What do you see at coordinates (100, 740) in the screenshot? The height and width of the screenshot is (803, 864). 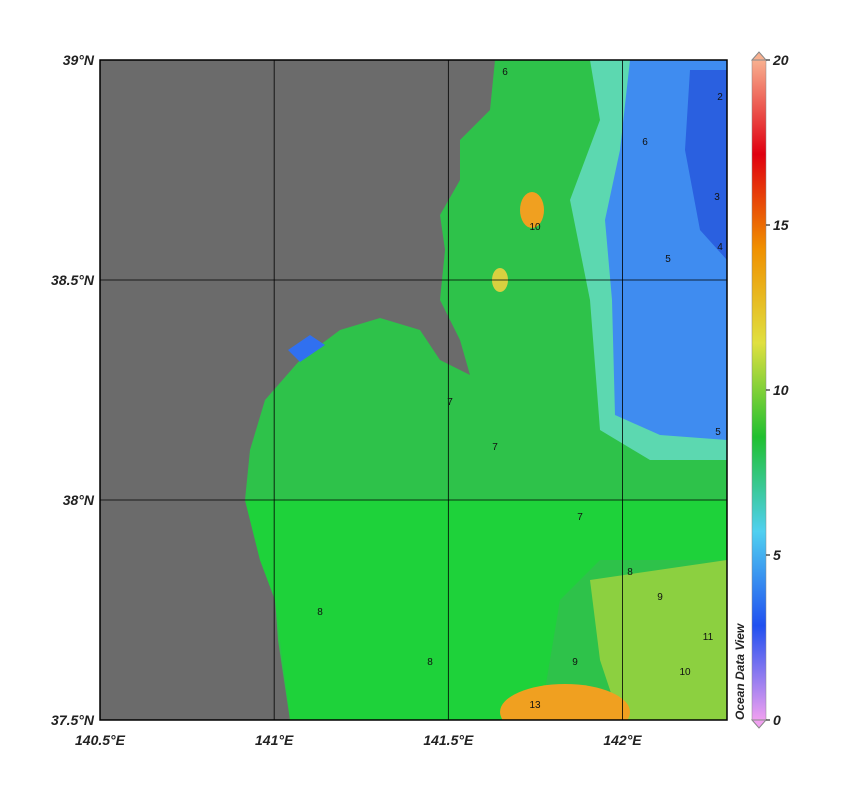 I see `x-tick-label: 140.5°E` at bounding box center [100, 740].